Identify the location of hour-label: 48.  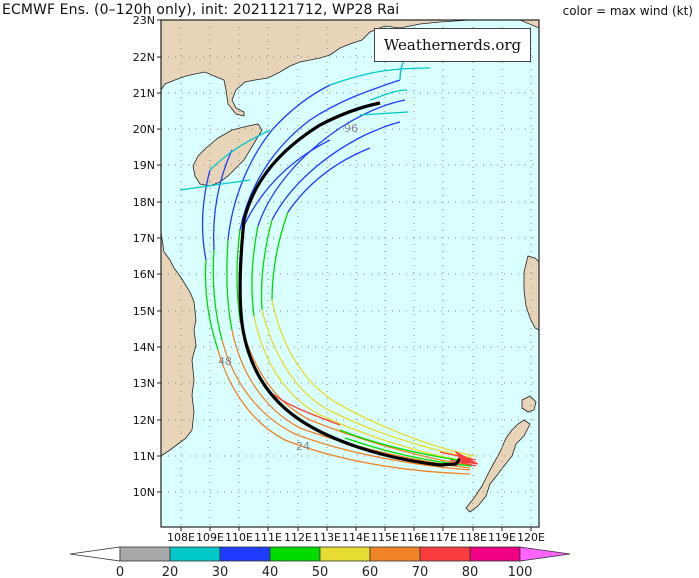
(225, 361).